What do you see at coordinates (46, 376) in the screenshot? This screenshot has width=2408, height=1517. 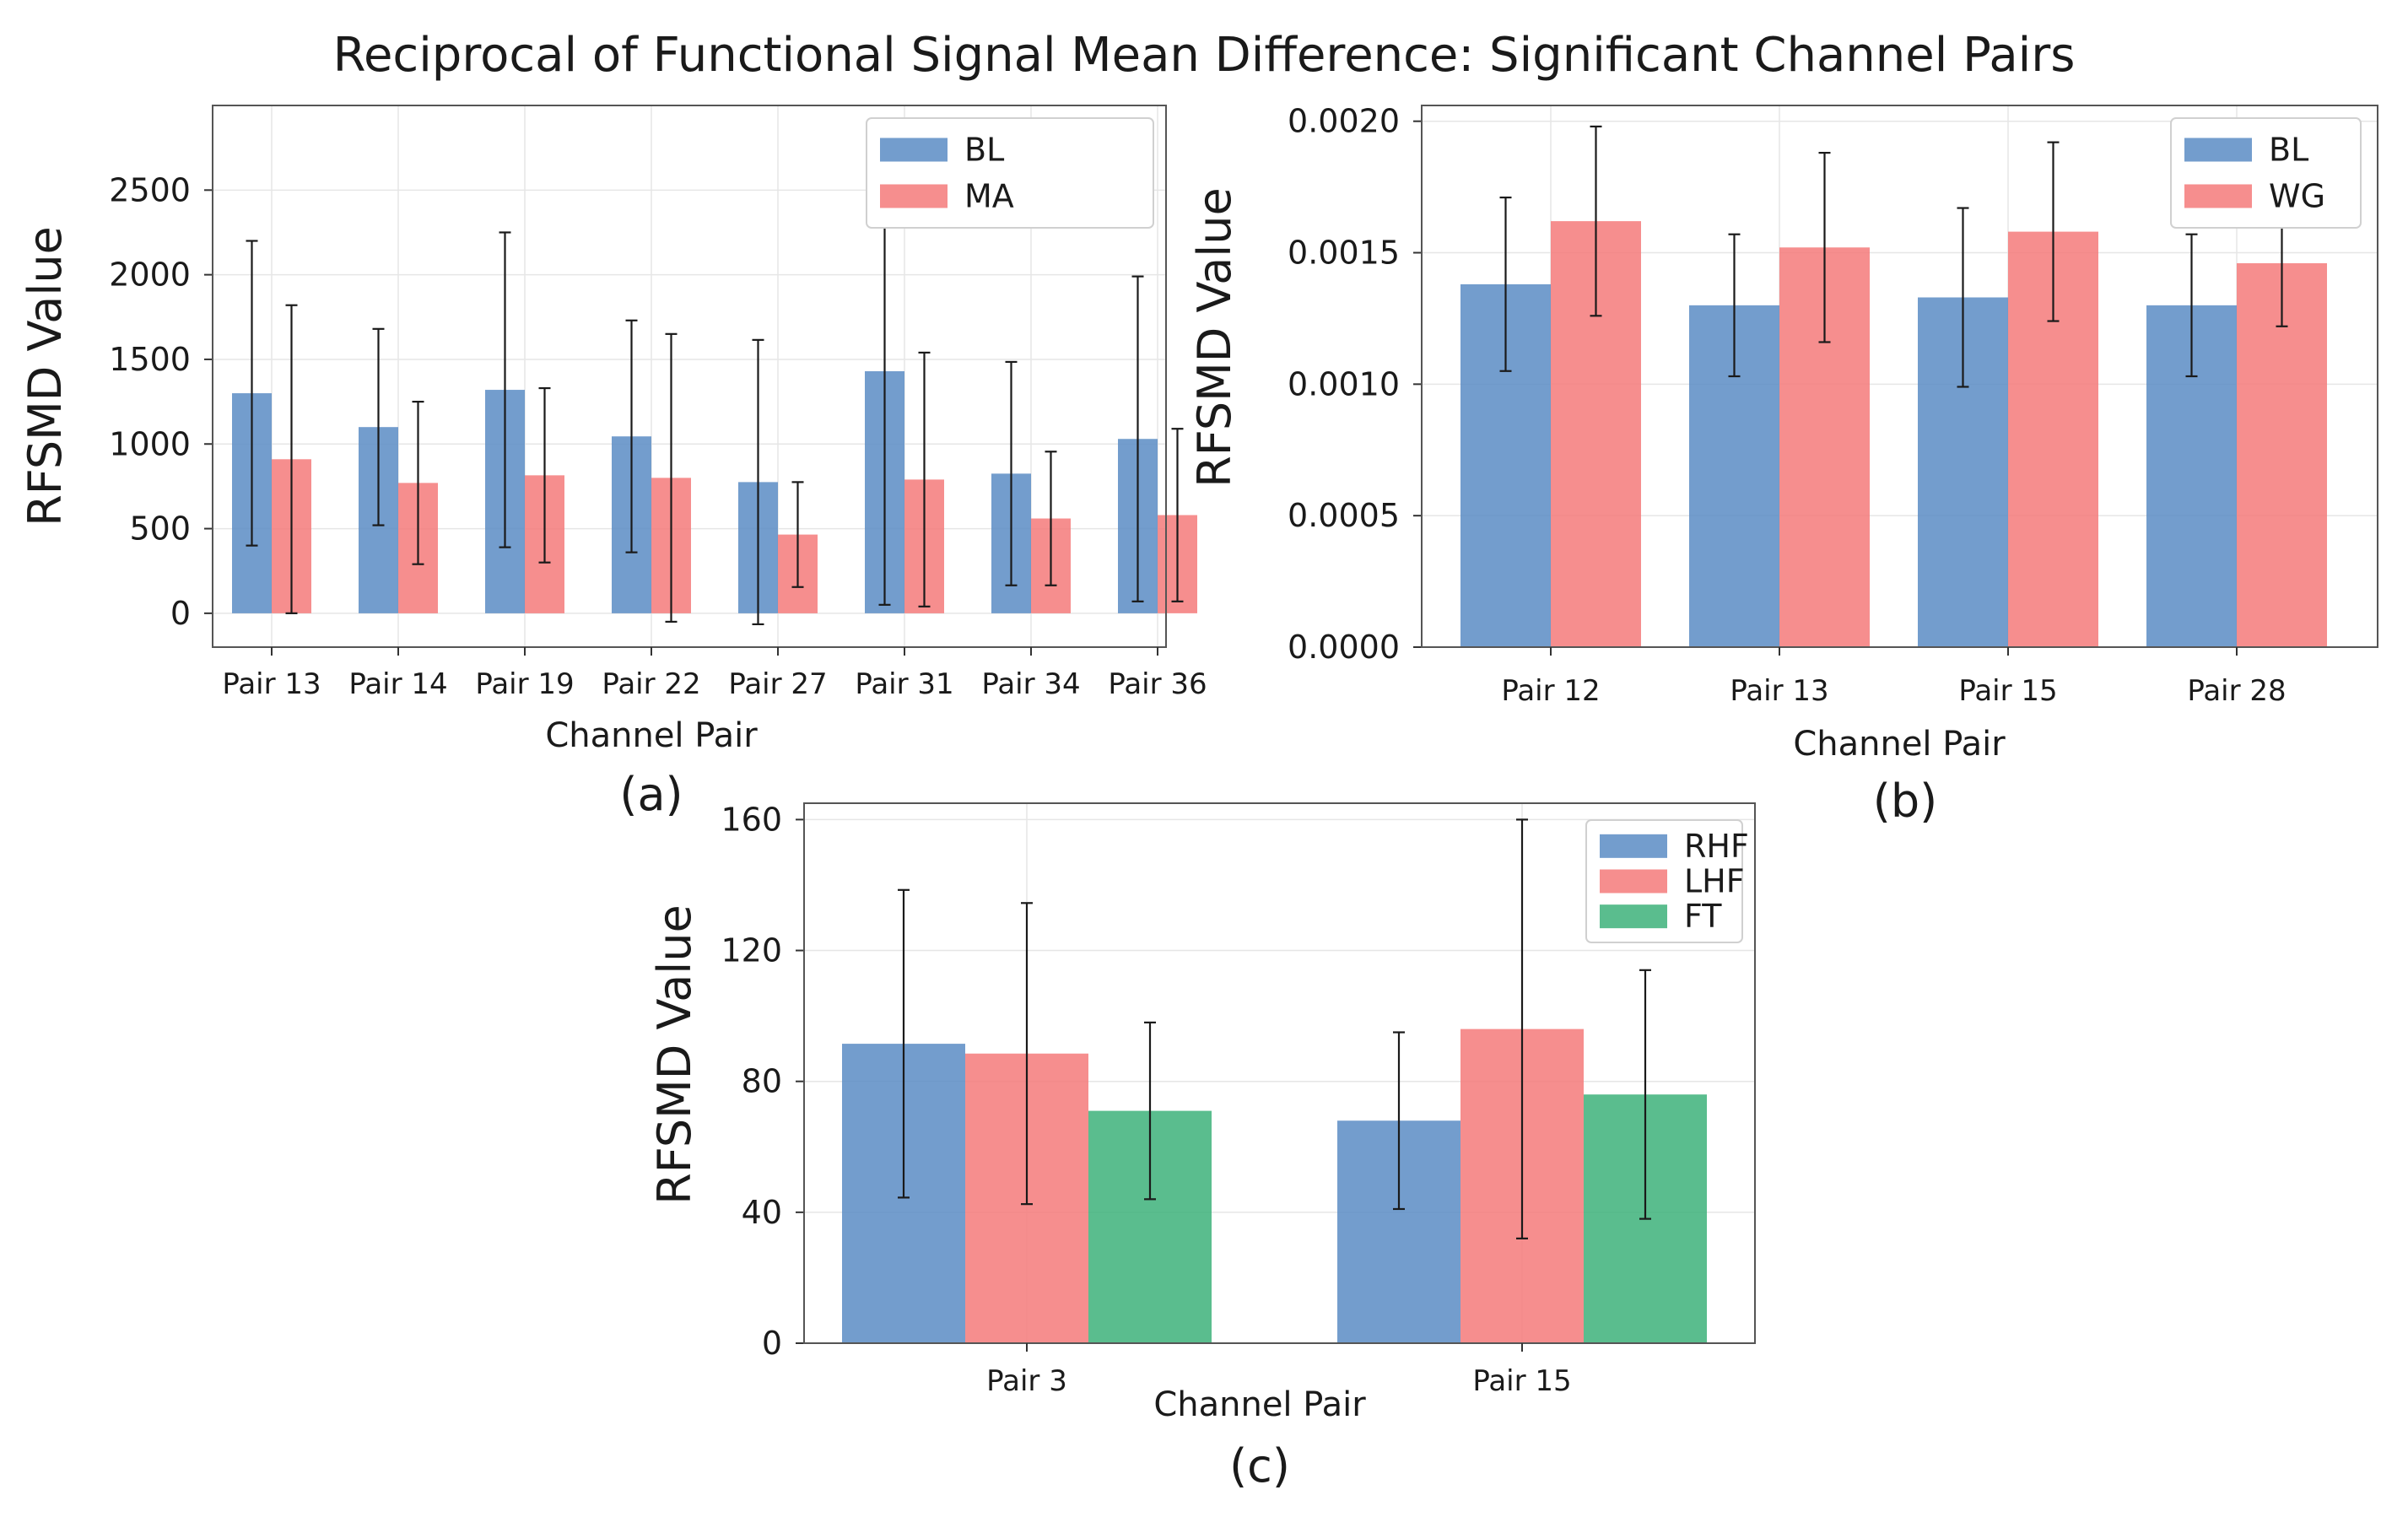 I see `y-axis-label-a: RFSMD Value` at bounding box center [46, 376].